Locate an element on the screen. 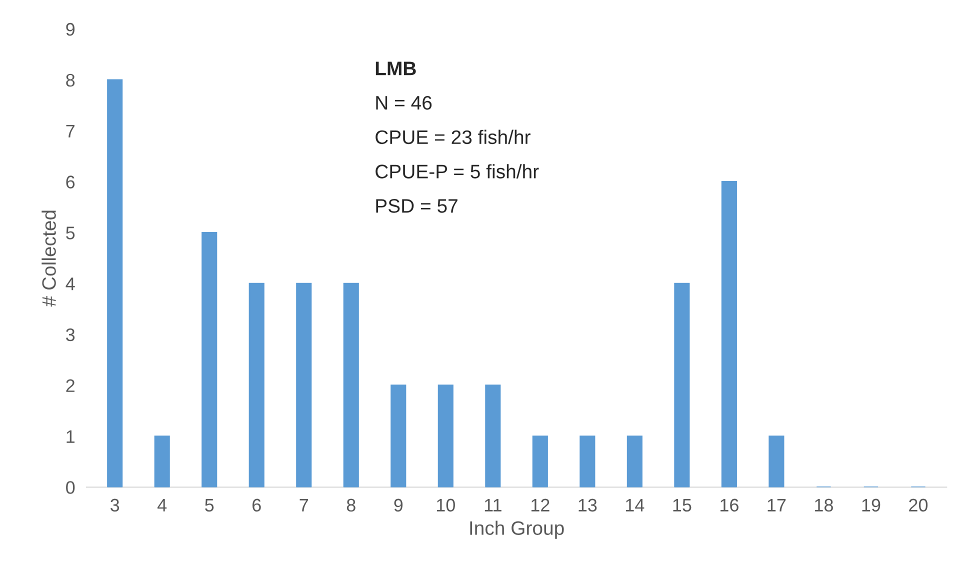  y-tick-label: 2 is located at coordinates (70, 385).